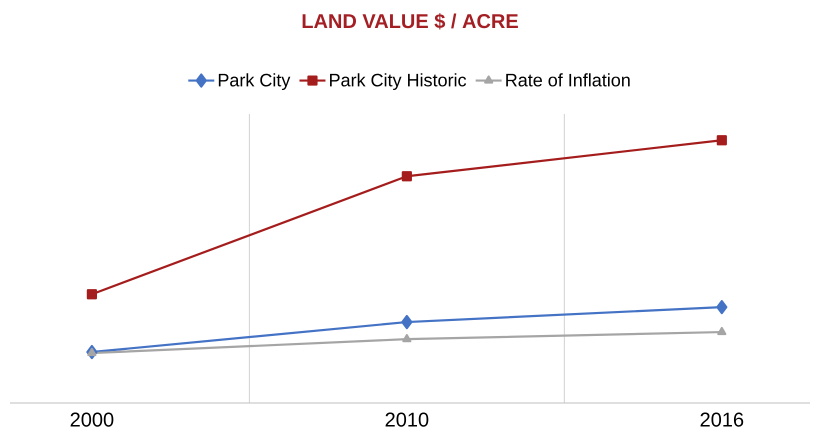  I want to click on legend-label: Park City, so click(254, 81).